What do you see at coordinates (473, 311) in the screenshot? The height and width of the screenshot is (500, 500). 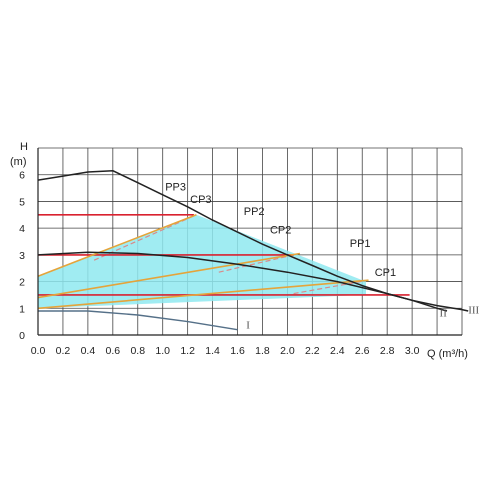 I see `series-label-iii: III` at bounding box center [473, 311].